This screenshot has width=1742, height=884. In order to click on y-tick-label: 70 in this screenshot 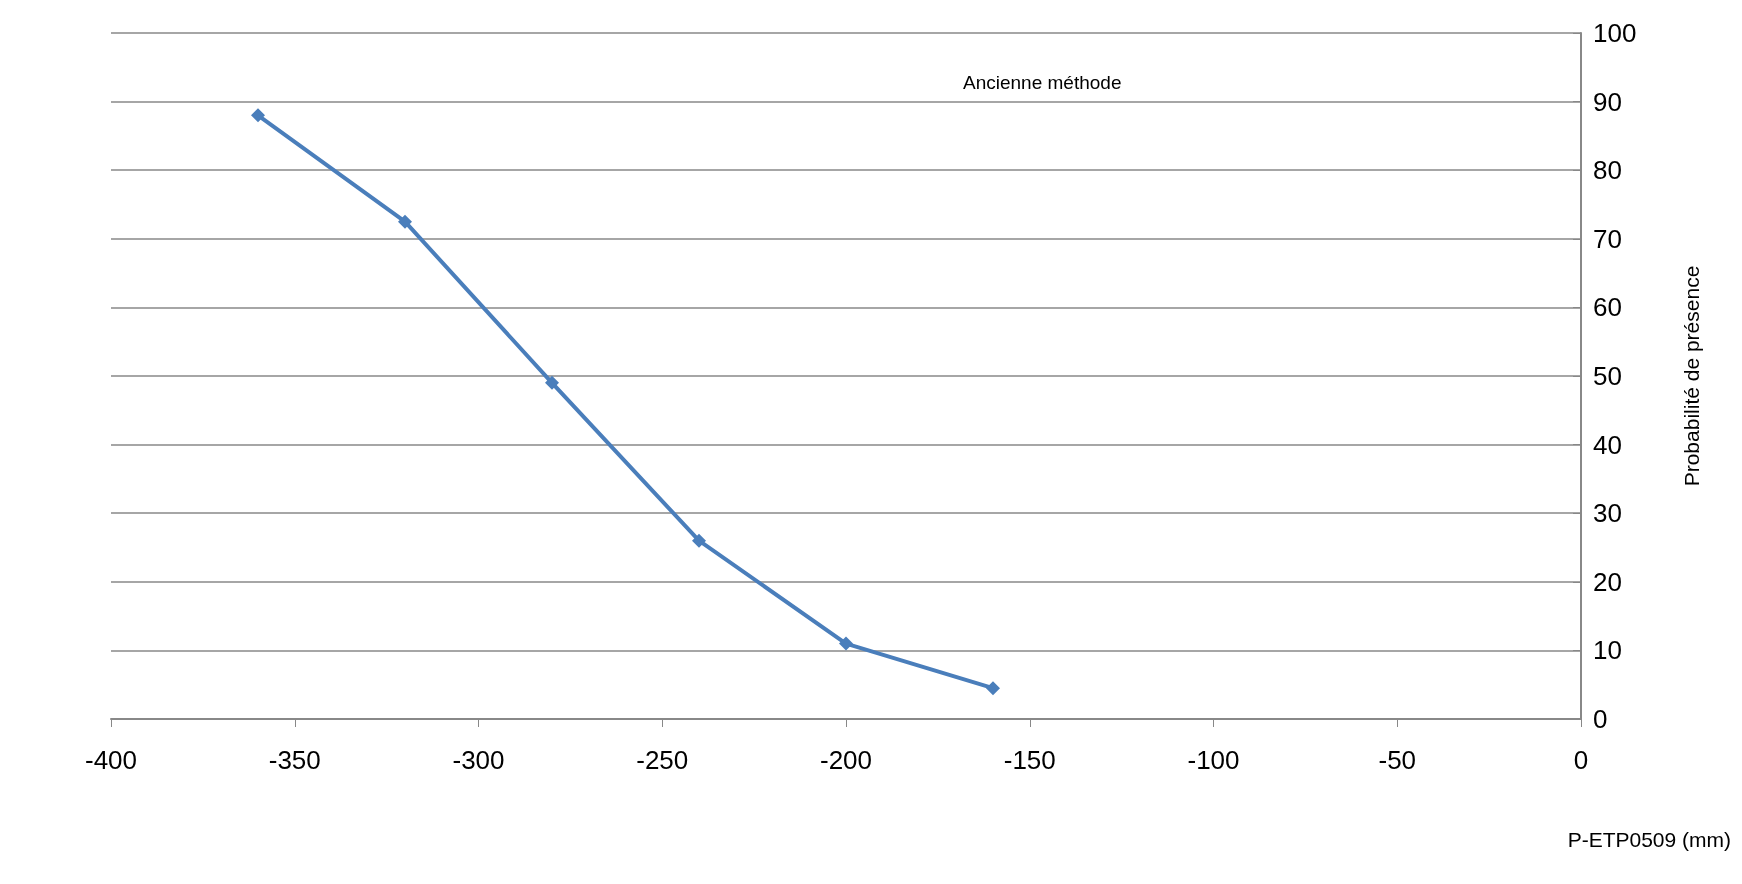, I will do `click(1607, 238)`.